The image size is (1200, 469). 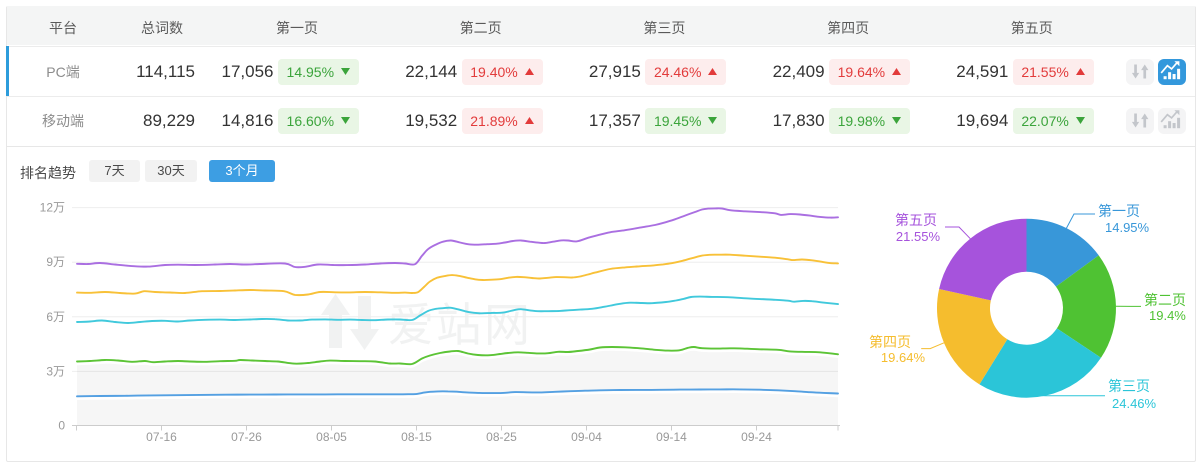 What do you see at coordinates (161, 437) in the screenshot?
I see `svg-text: 07-16` at bounding box center [161, 437].